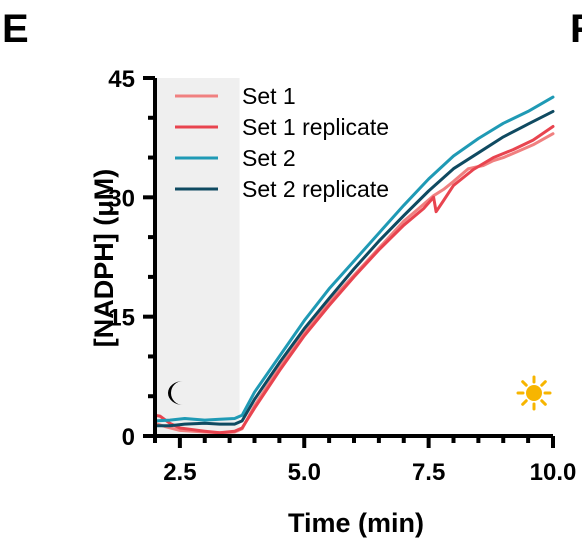 The height and width of the screenshot is (543, 582). Describe the element at coordinates (282, 142) in the screenshot. I see `legend: Set 1 Set 1 replicate Set 2 Set 2 replicate` at that location.